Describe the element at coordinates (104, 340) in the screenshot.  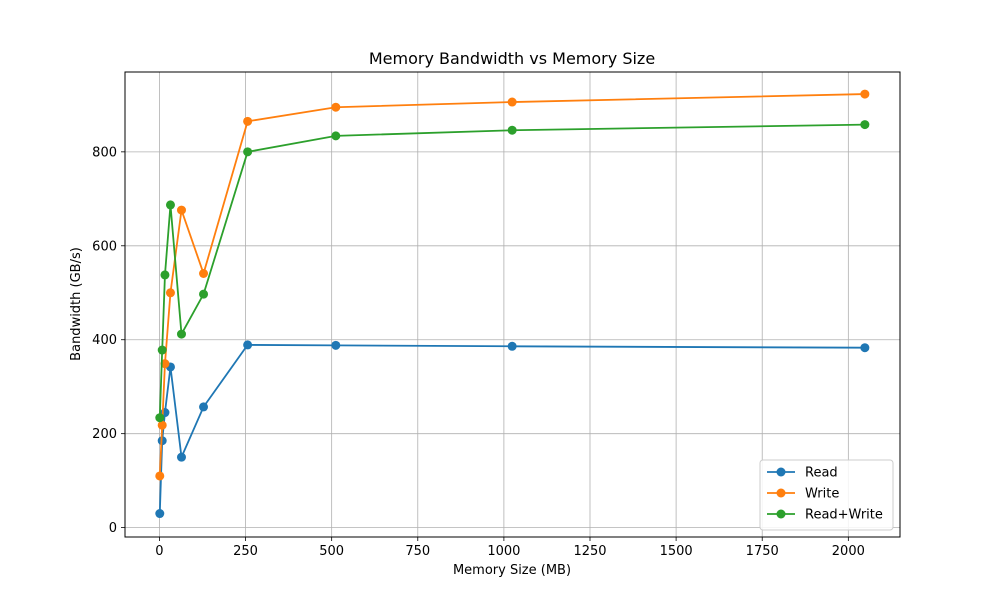
I see `y-tick-label: 400` at that location.